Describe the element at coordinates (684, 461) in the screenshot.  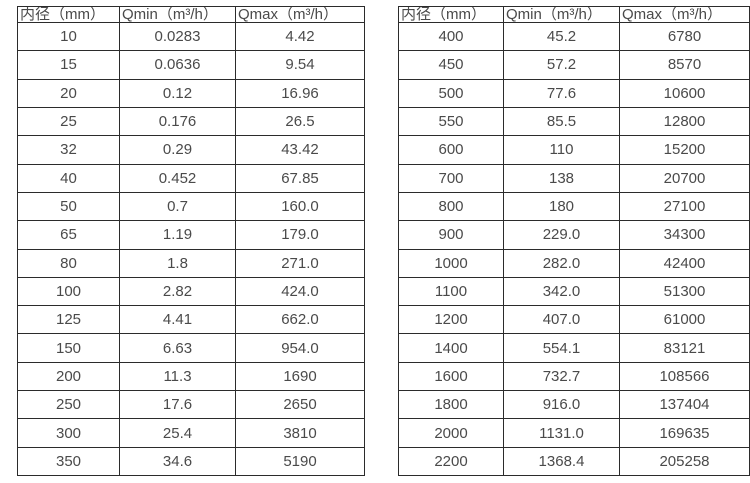
I see `table-cell: 205258` at that location.